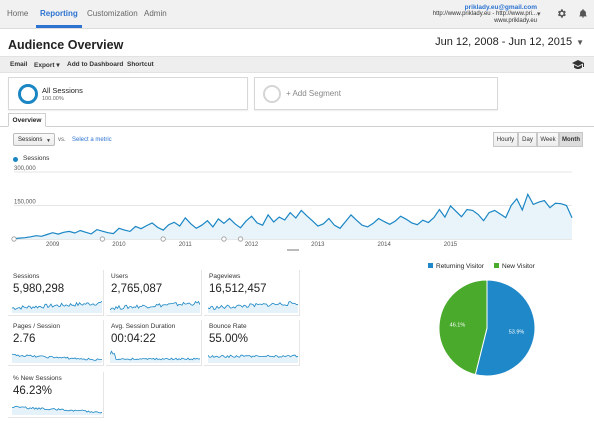 Image resolution: width=594 pixels, height=429 pixels. What do you see at coordinates (376, 93) in the screenshot?
I see `add-segment-button: + Add Segment` at bounding box center [376, 93].